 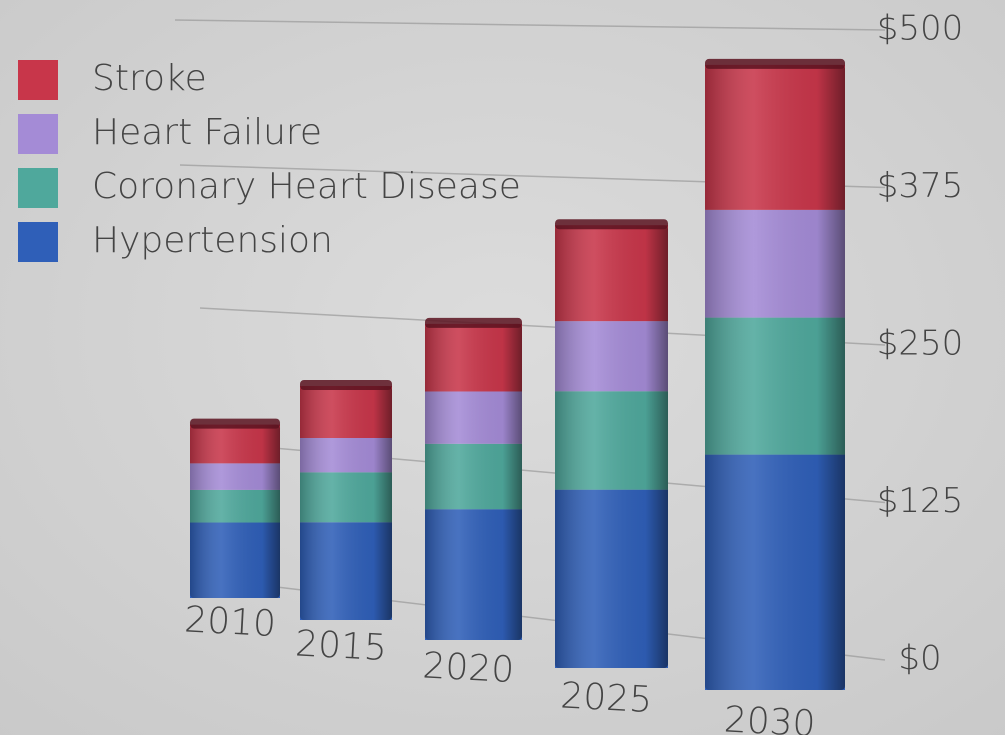 What do you see at coordinates (207, 132) in the screenshot?
I see `legend-label: Heart Failure` at bounding box center [207, 132].